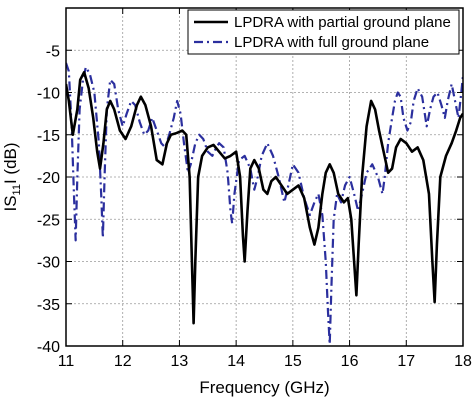 The height and width of the screenshot is (403, 474). I want to click on y-tick-label: -25, so click(48, 220).